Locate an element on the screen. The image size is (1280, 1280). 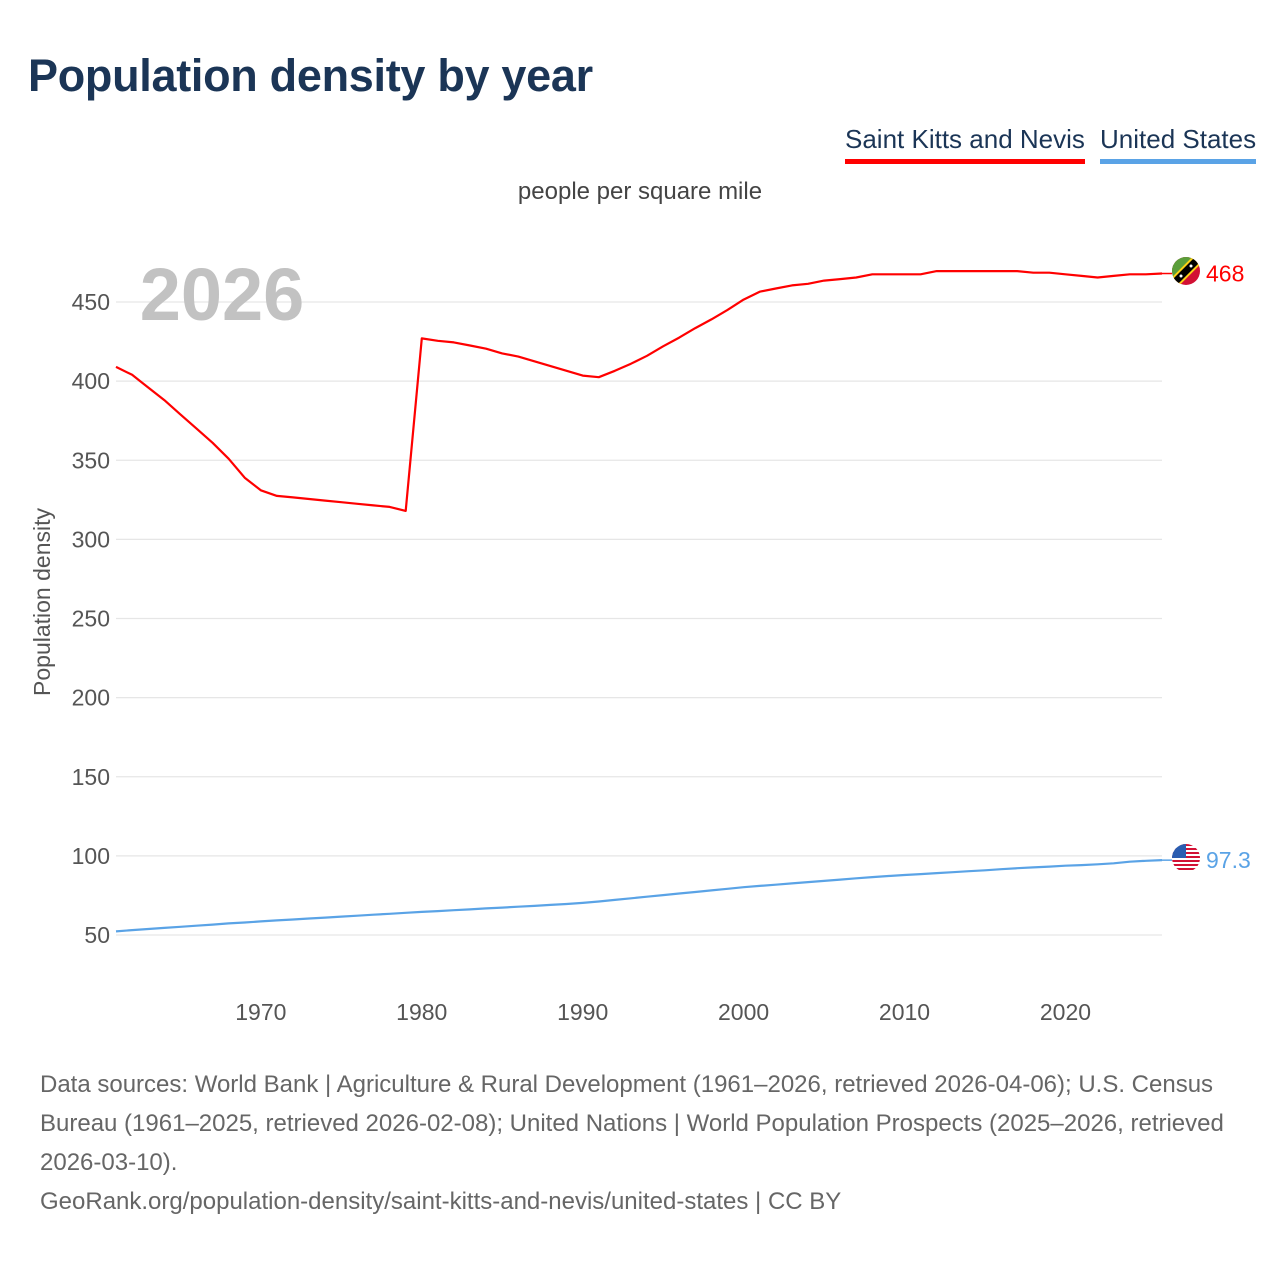
series-line-united-states is located at coordinates (639, 896).